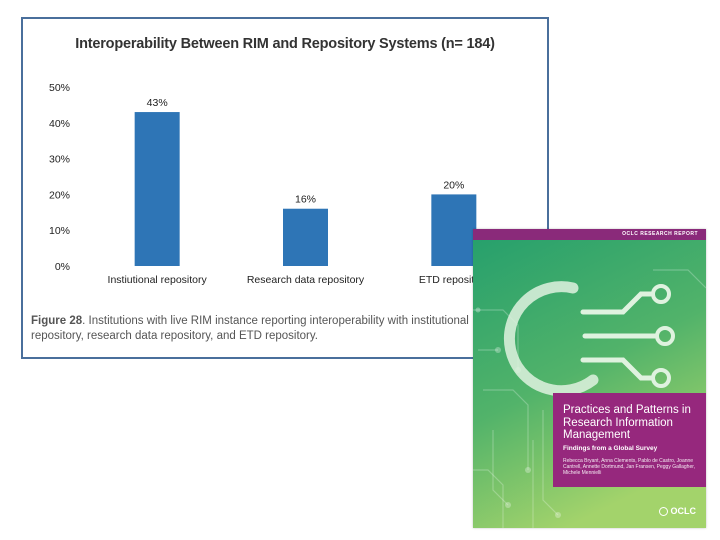 This screenshot has width=720, height=540. I want to click on figure-label: Figure 28, so click(57, 321).